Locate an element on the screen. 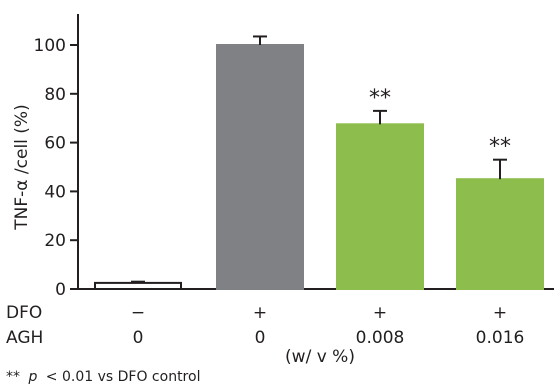  y-tick-label: 60 is located at coordinates (55, 144).